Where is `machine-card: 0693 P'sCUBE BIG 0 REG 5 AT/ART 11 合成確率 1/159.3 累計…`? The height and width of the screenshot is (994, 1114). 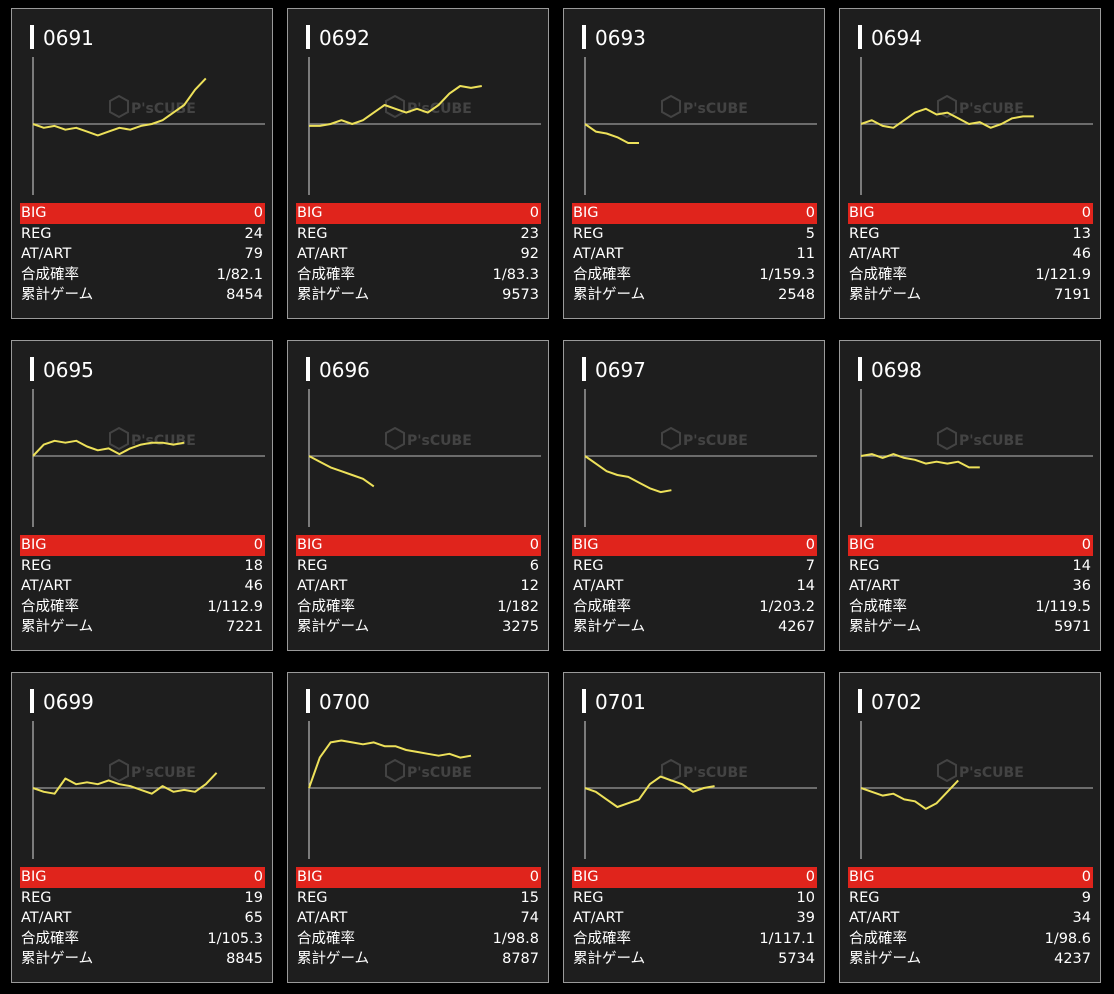 machine-card: 0693 P'sCUBE BIG 0 REG 5 AT/ART 11 合成確率 1/159.3 累計… is located at coordinates (694, 163).